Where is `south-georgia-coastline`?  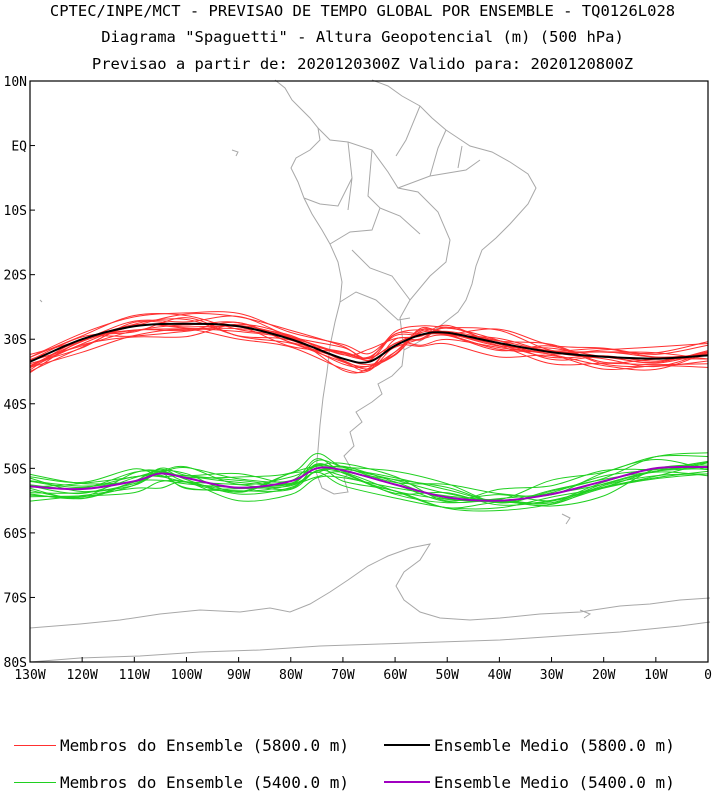 south-georgia-coastline is located at coordinates (566, 519).